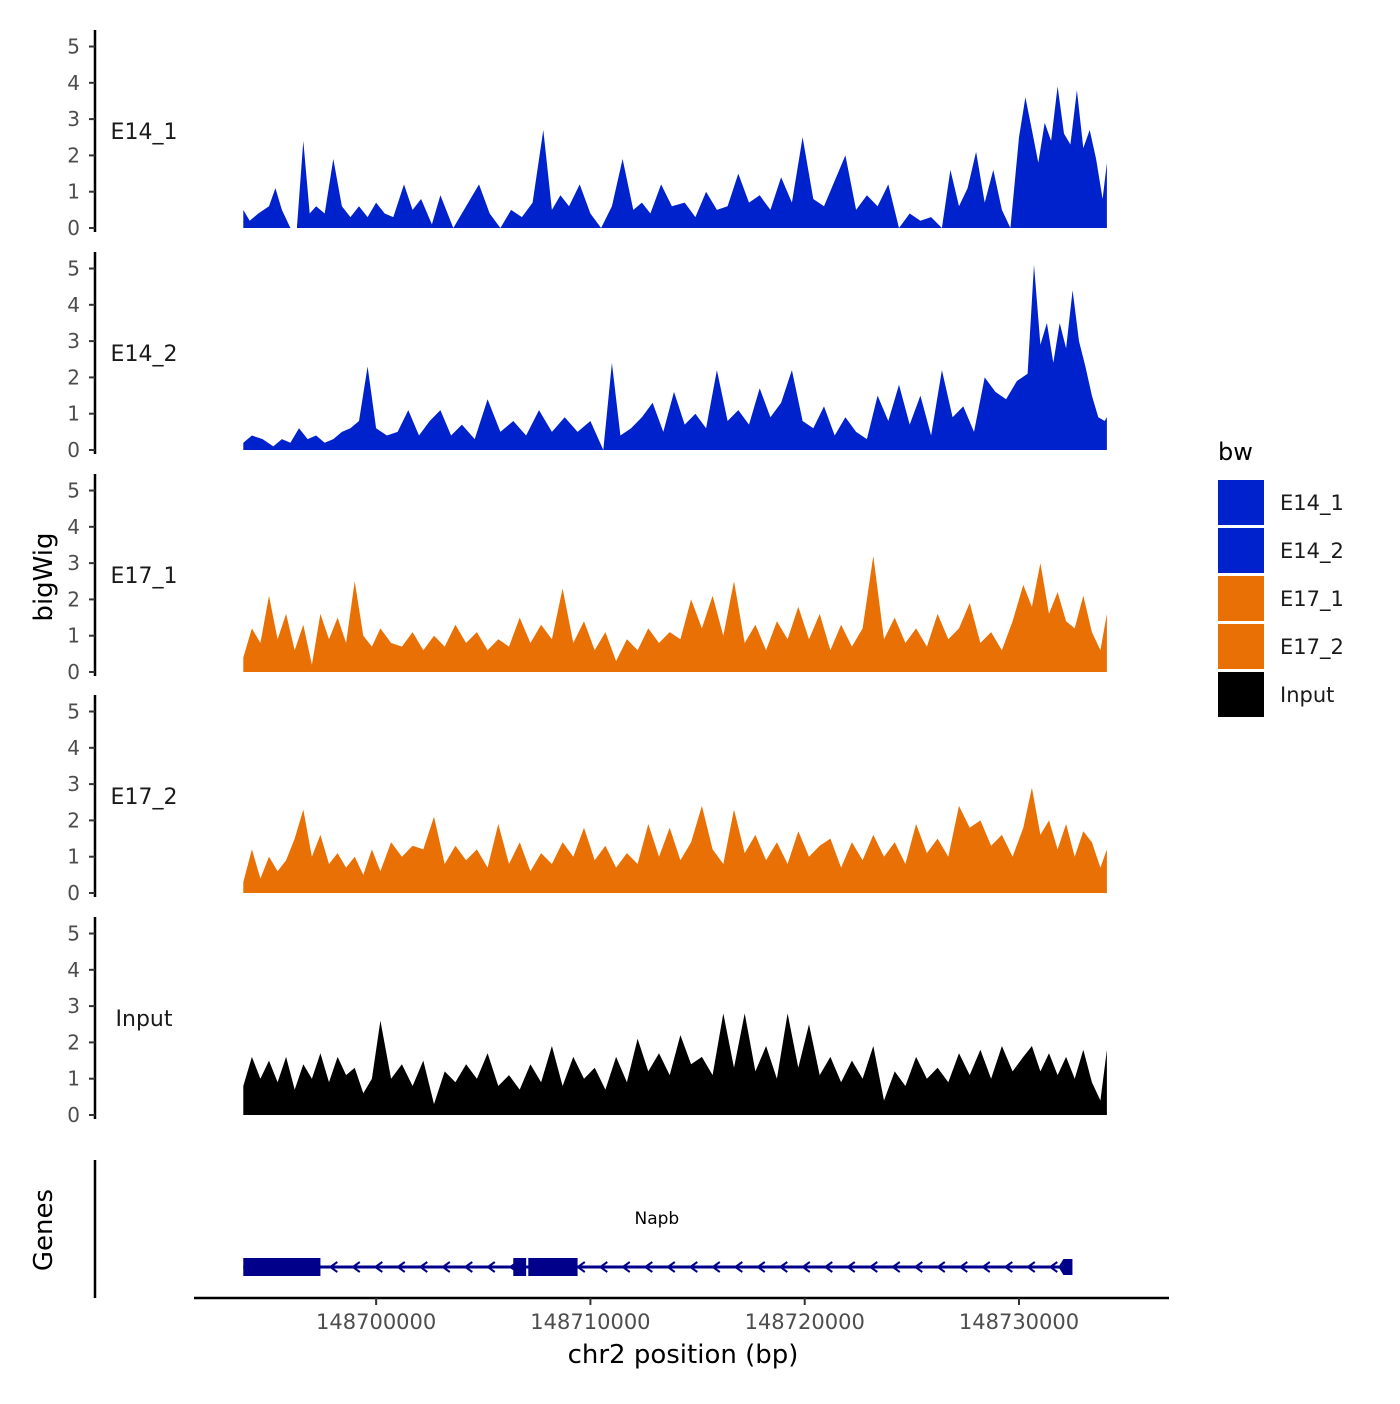 The width and height of the screenshot is (1400, 1404). I want to click on x-tick-label: 148700000, so click(376, 1322).